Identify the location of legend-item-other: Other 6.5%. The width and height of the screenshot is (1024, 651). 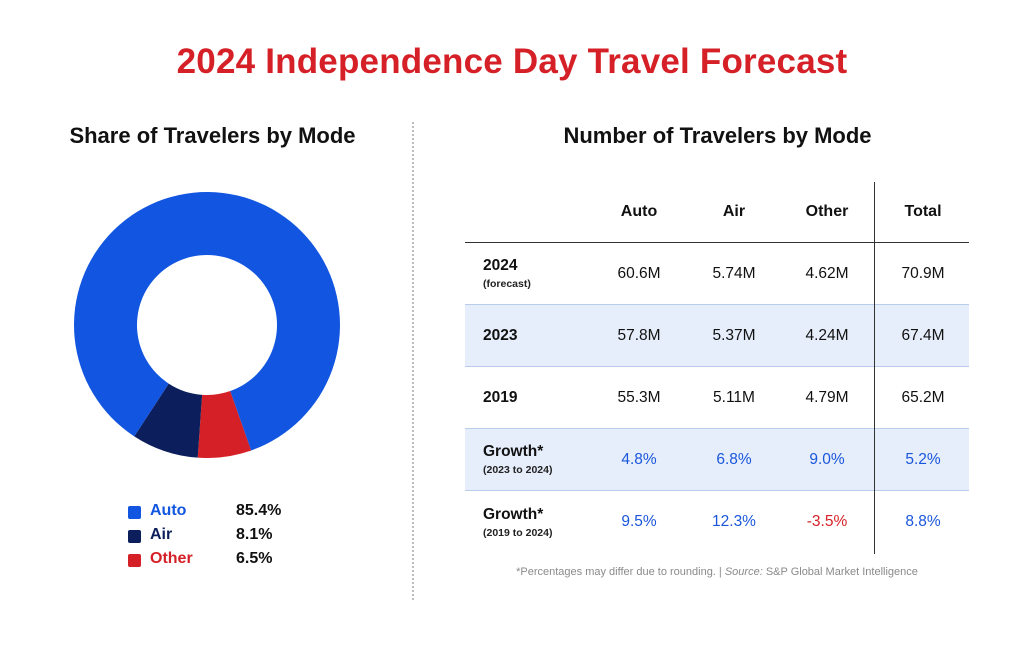
(218, 562).